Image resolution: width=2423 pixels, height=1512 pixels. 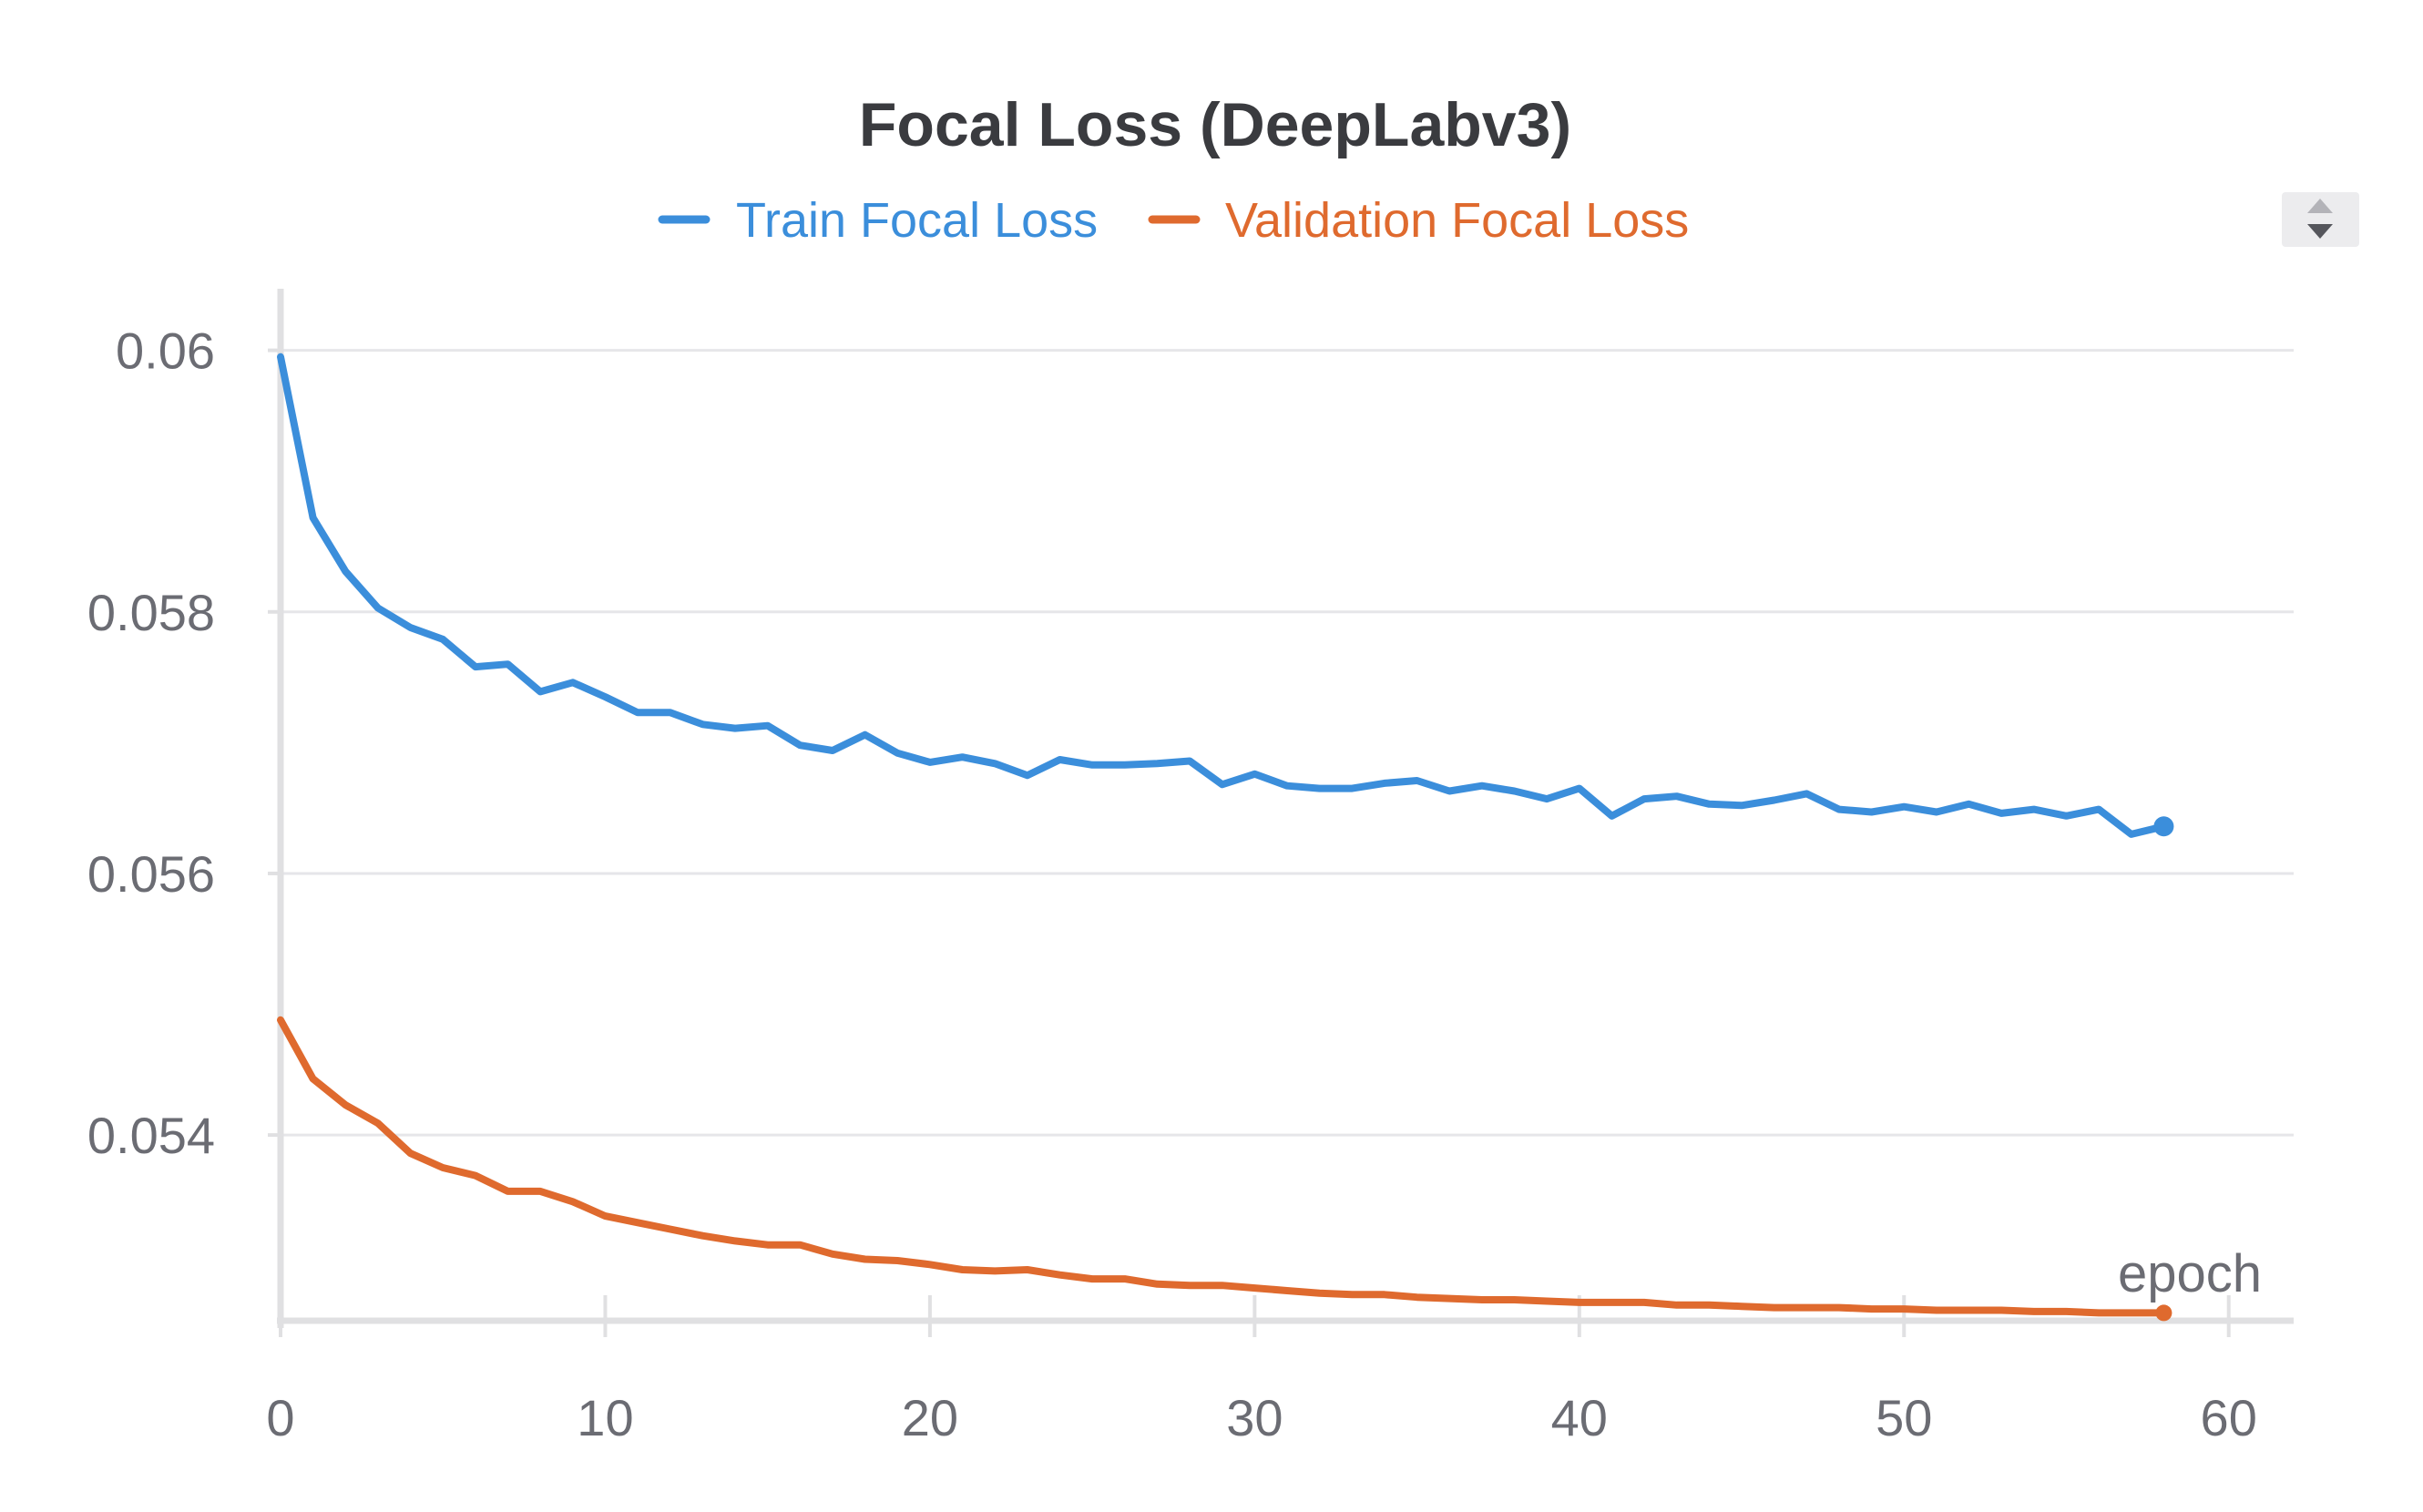 I want to click on x-tick-label: 40, so click(x=1579, y=1417).